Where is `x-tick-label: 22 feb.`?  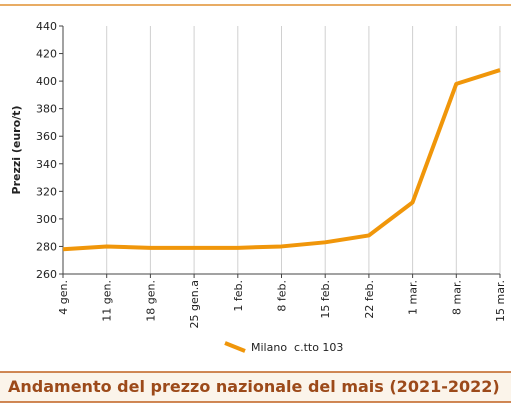
x-tick-label: 22 feb. is located at coordinates (369, 299).